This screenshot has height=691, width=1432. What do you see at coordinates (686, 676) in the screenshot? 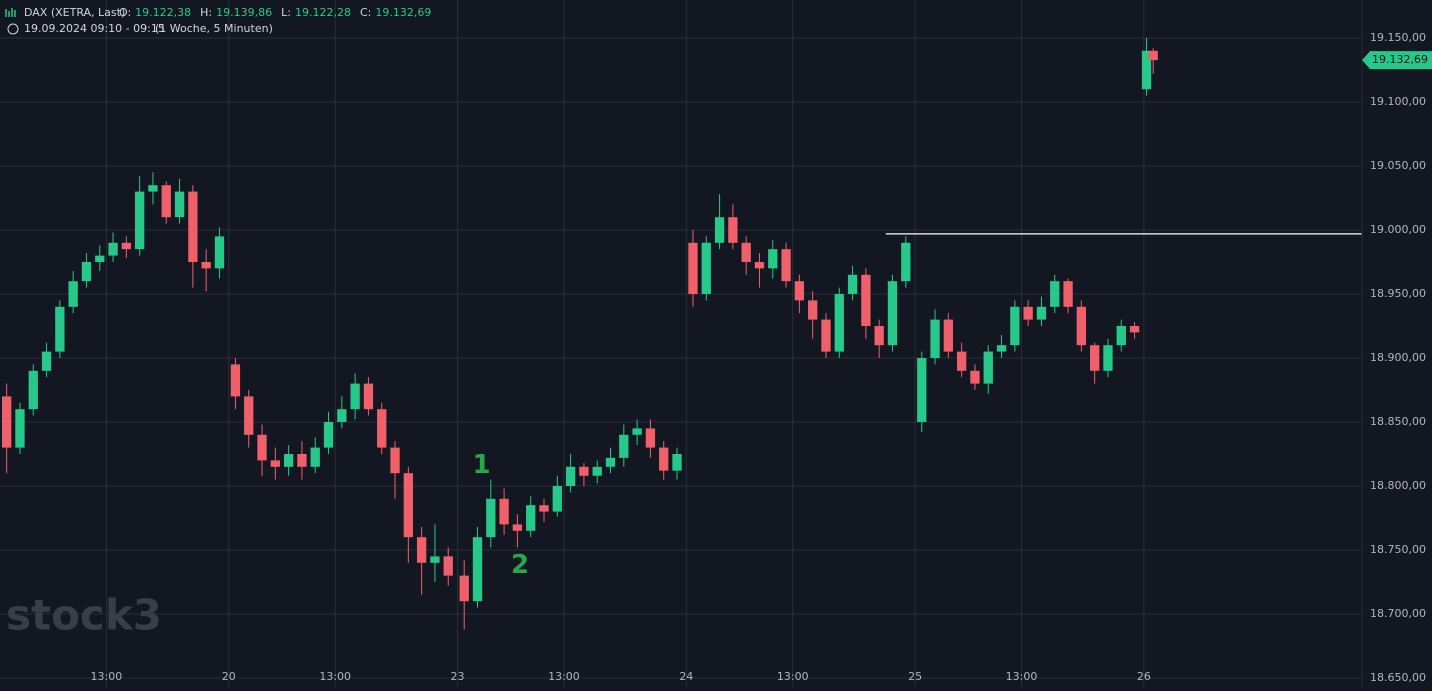
I see `x-tick-label: 24` at bounding box center [686, 676].